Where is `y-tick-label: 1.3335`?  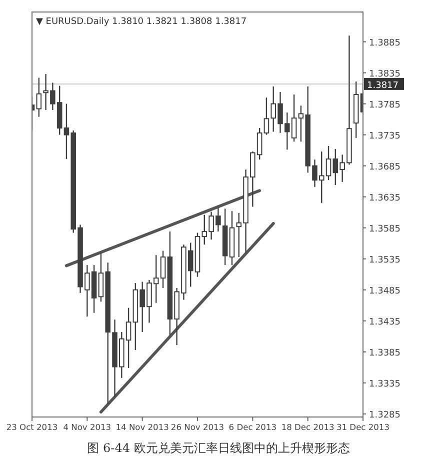
y-tick-label: 1.3335 is located at coordinates (384, 384).